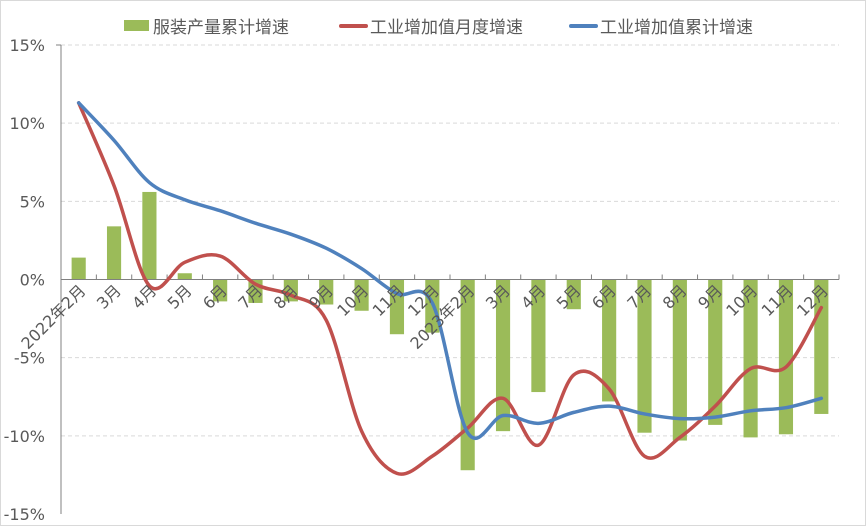 The width and height of the screenshot is (866, 527). What do you see at coordinates (136, 25) in the screenshot?
I see `legend-swatch-bar` at bounding box center [136, 25].